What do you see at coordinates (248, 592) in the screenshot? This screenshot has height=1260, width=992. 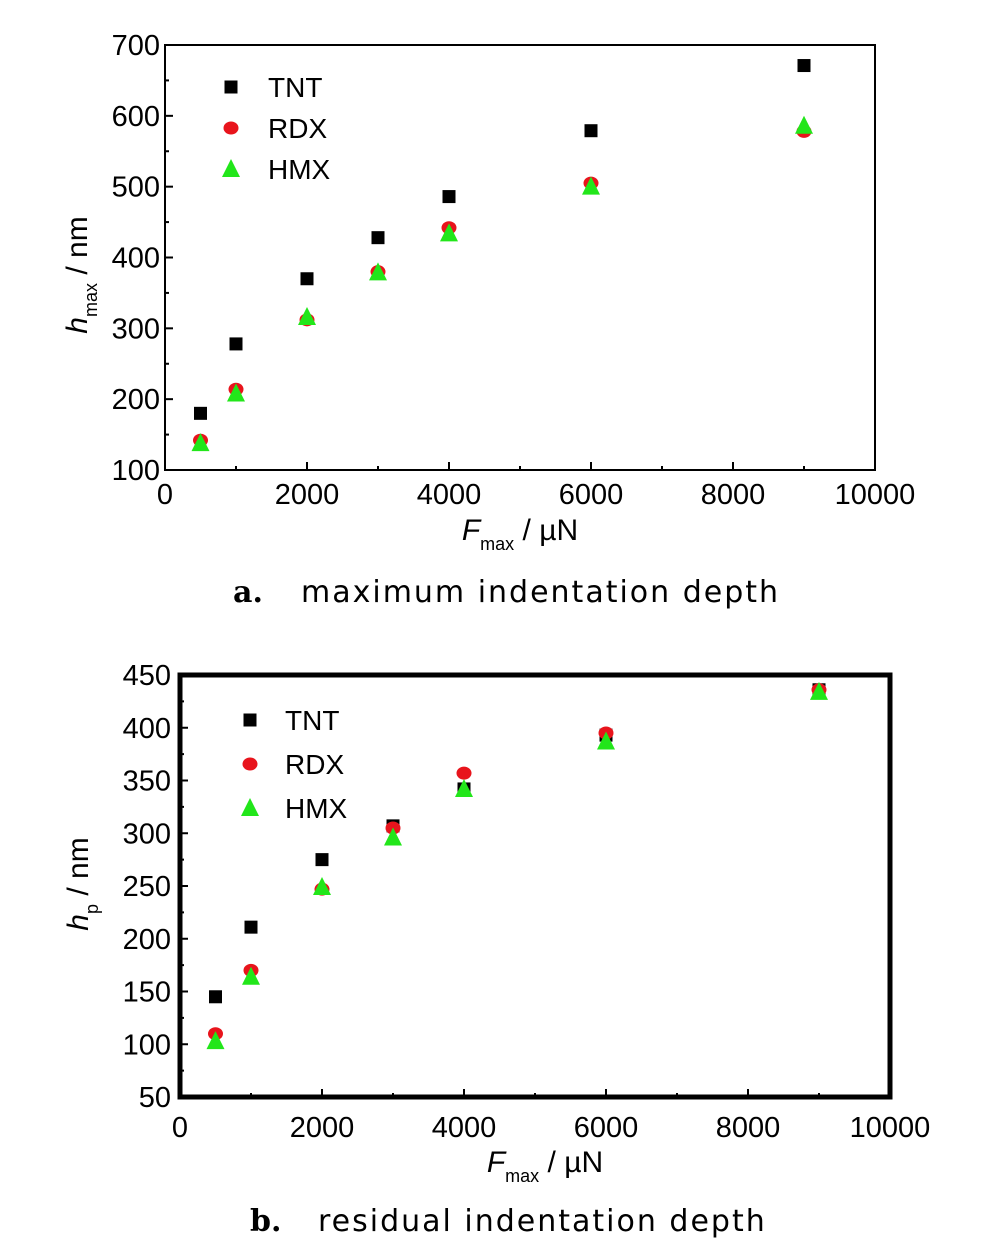 I see `caption-letter: a.` at bounding box center [248, 592].